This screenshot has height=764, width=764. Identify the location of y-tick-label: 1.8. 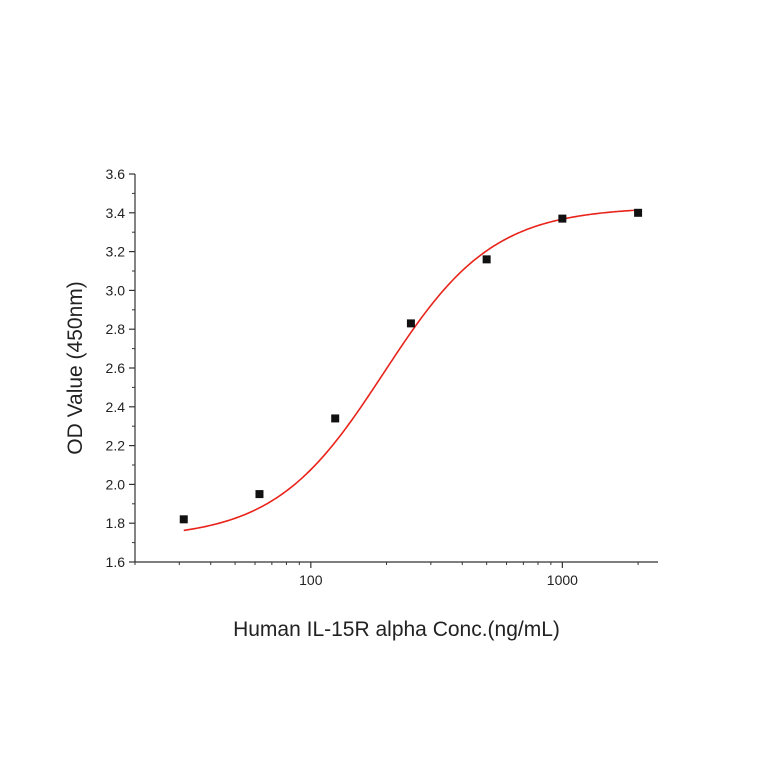
(116, 523).